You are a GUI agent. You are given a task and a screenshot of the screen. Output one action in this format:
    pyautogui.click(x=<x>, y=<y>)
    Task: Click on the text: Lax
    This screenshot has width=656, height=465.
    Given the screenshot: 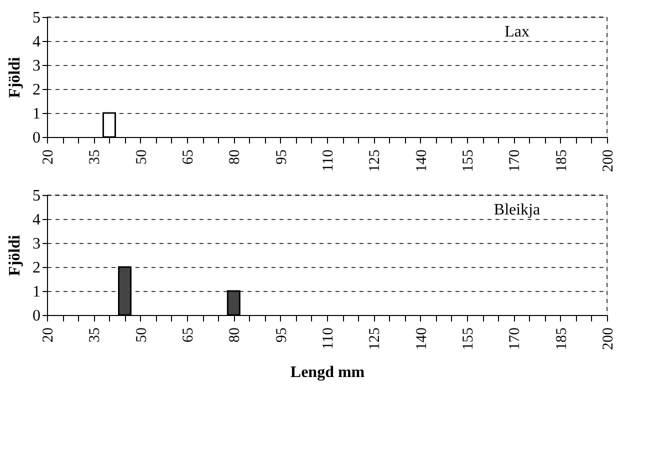 What is the action you would take?
    pyautogui.click(x=517, y=31)
    